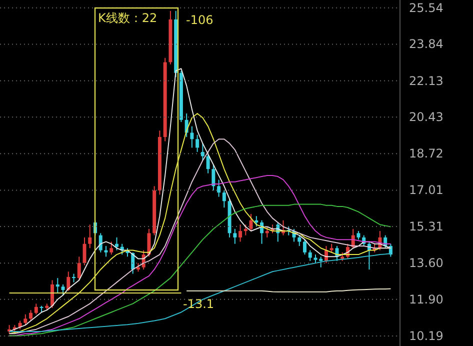  What do you see at coordinates (426, 44) in the screenshot?
I see `y-tick-label: 23.84` at bounding box center [426, 44].